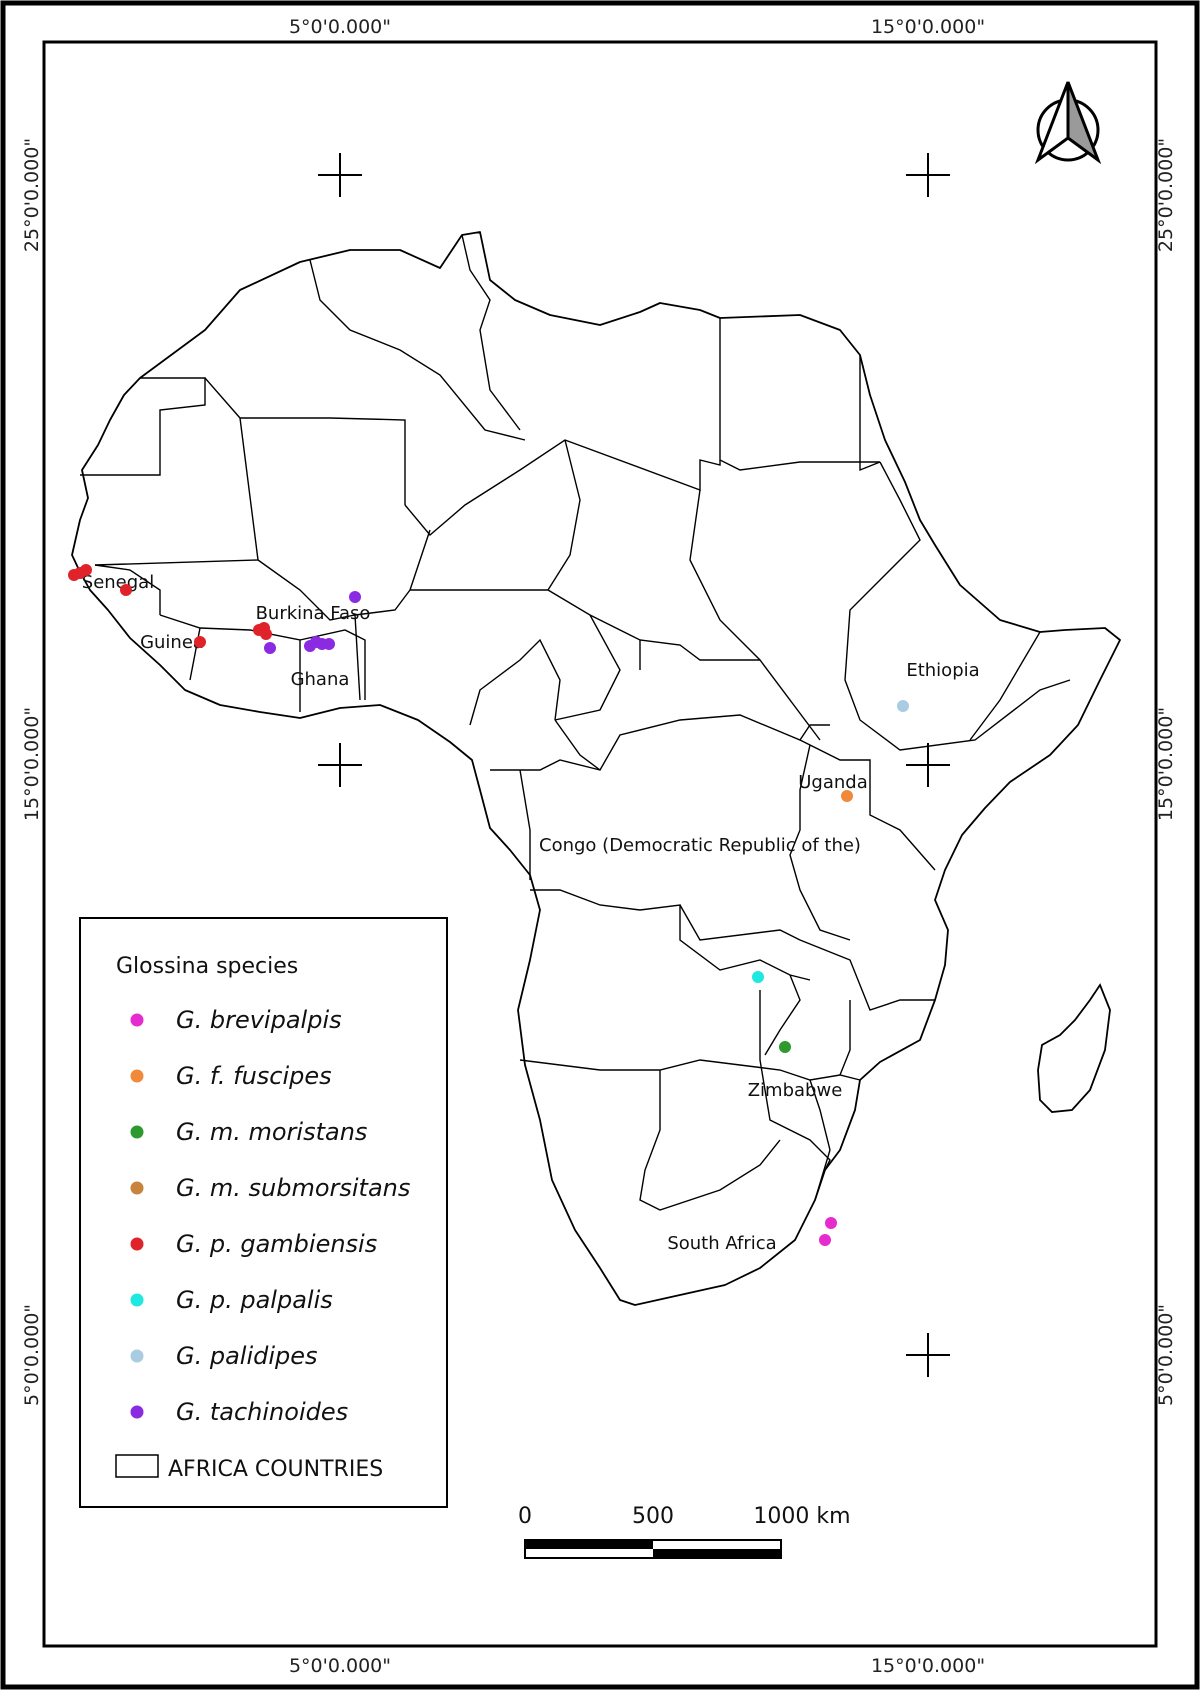 This screenshot has height=1690, width=1200. I want to click on country-label: Guinea, so click(172, 642).